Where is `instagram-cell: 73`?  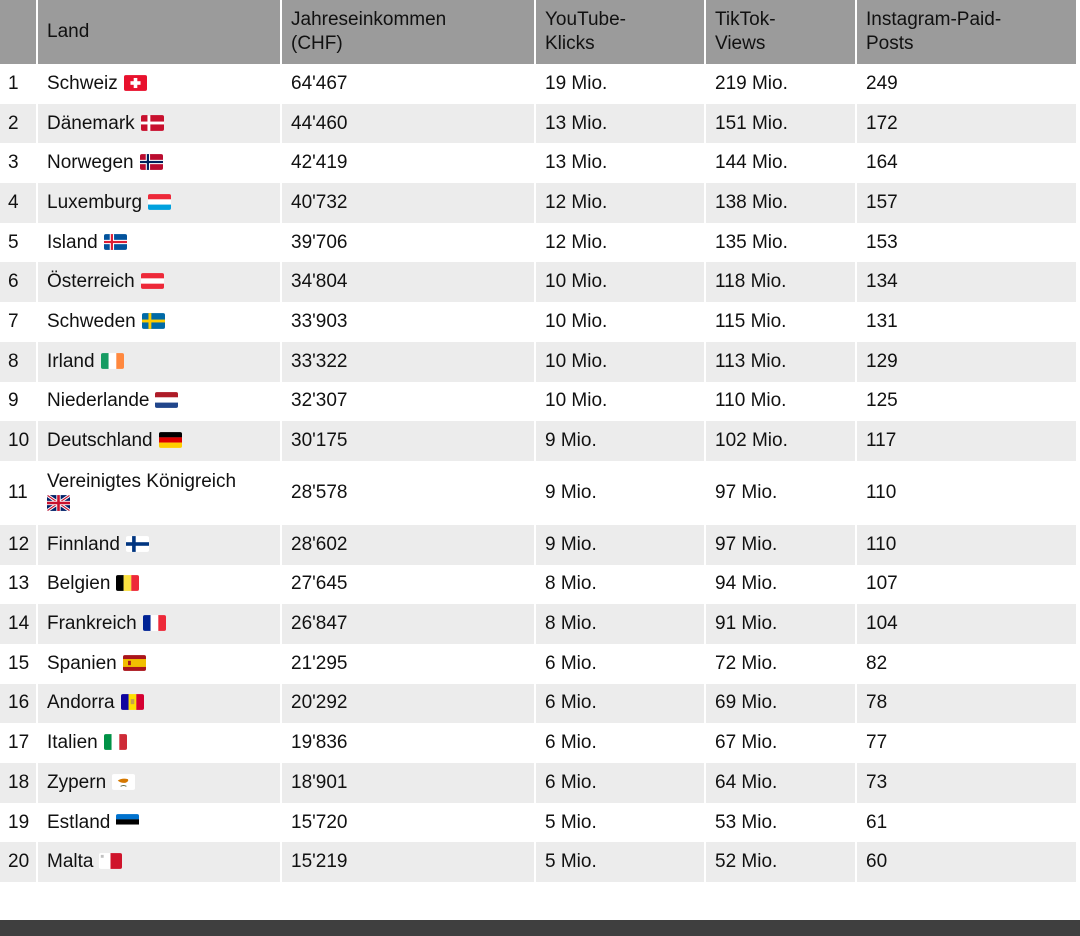
instagram-cell: 73 is located at coordinates (967, 783).